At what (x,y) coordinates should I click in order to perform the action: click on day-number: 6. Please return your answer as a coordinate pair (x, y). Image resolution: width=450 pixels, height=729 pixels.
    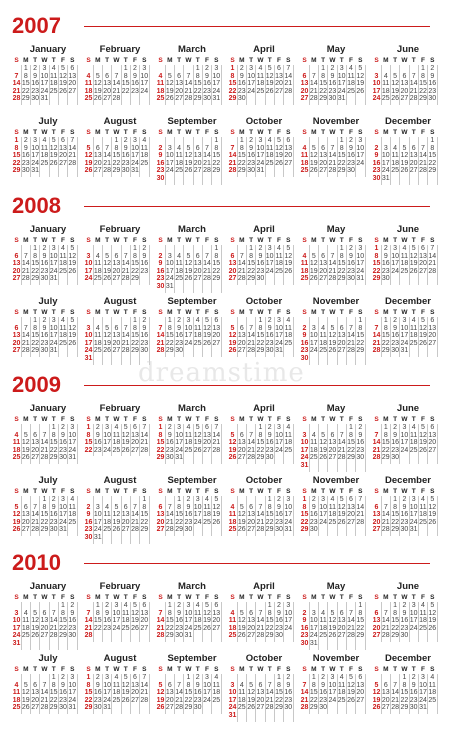
    Looking at the image, I should click on (241, 328).